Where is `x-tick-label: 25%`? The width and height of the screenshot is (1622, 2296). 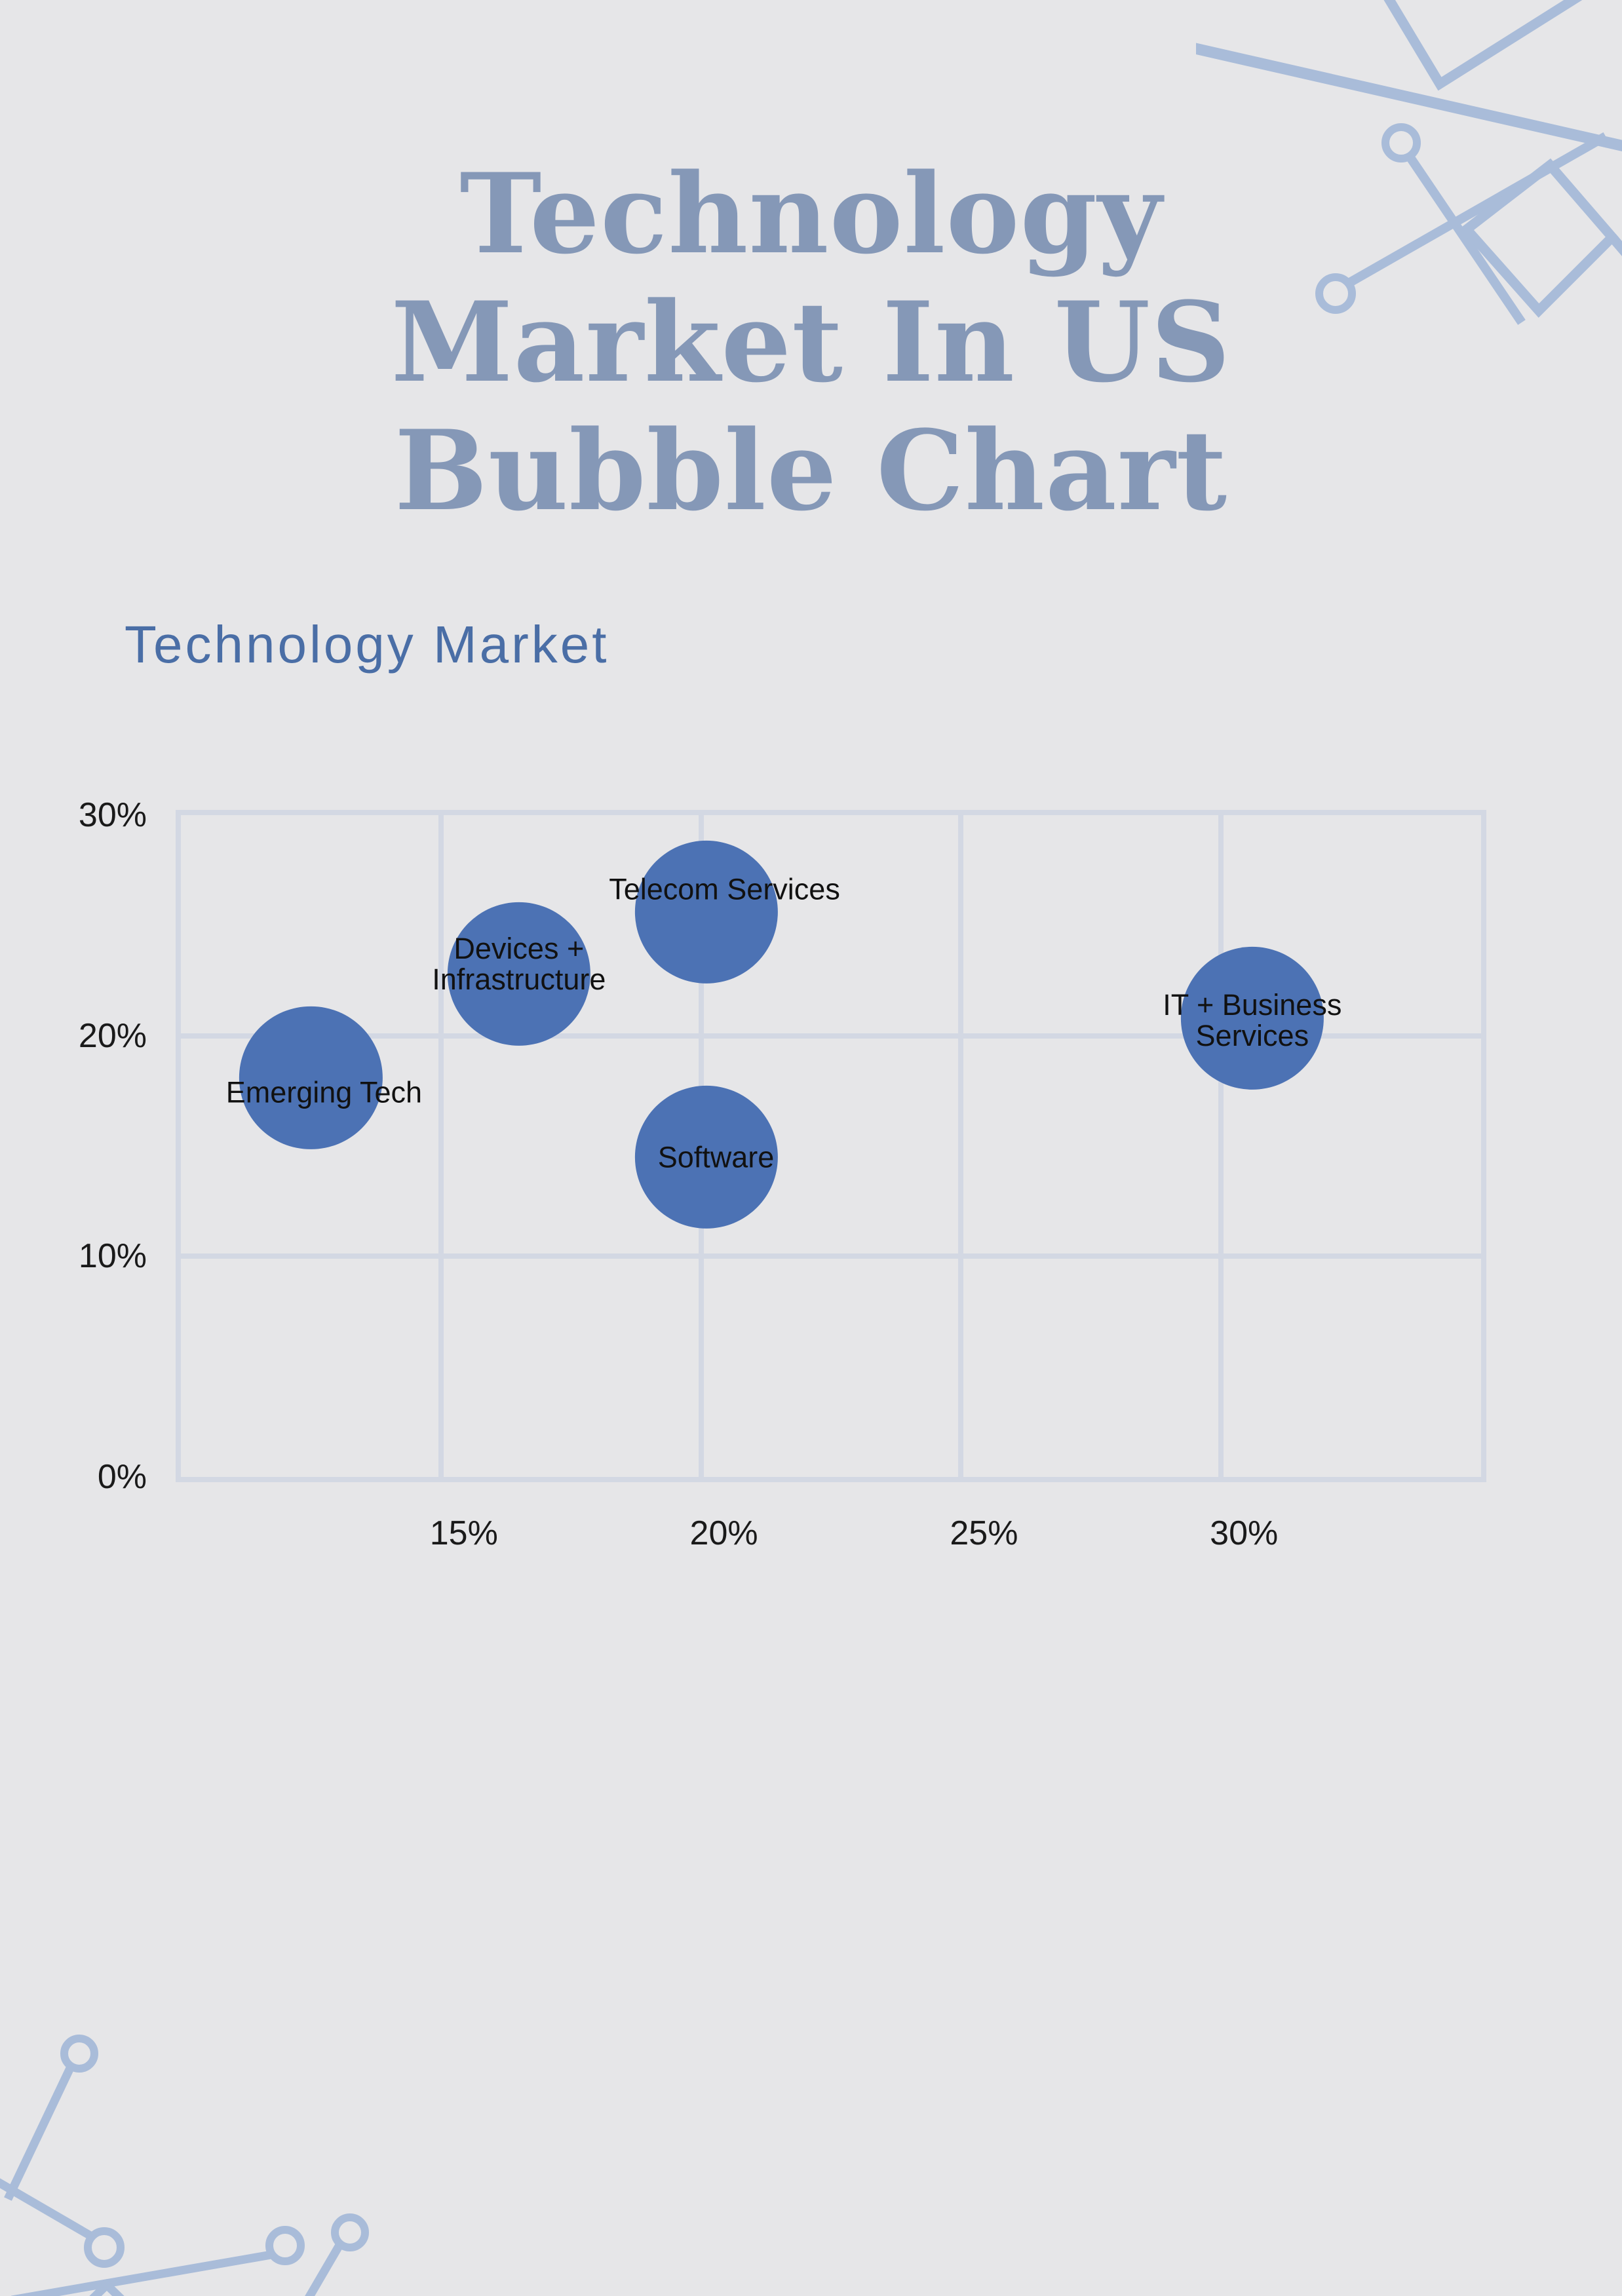 x-tick-label: 25% is located at coordinates (984, 1533).